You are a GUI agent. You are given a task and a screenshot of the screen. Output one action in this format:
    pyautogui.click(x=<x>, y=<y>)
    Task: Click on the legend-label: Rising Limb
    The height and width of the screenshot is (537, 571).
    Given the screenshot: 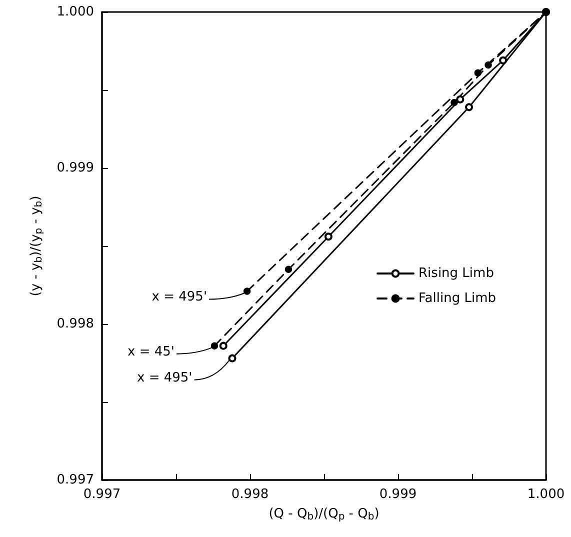 What is the action you would take?
    pyautogui.click(x=456, y=273)
    